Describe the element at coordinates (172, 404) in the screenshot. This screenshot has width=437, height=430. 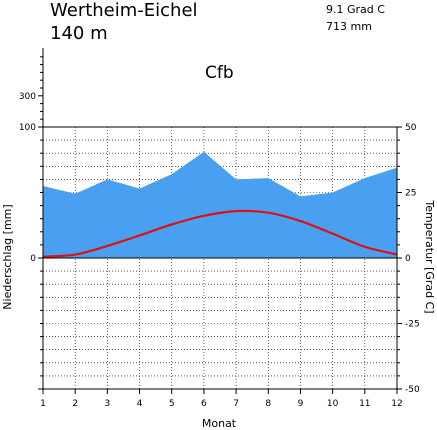
I see `x-tick-label: 5` at that location.